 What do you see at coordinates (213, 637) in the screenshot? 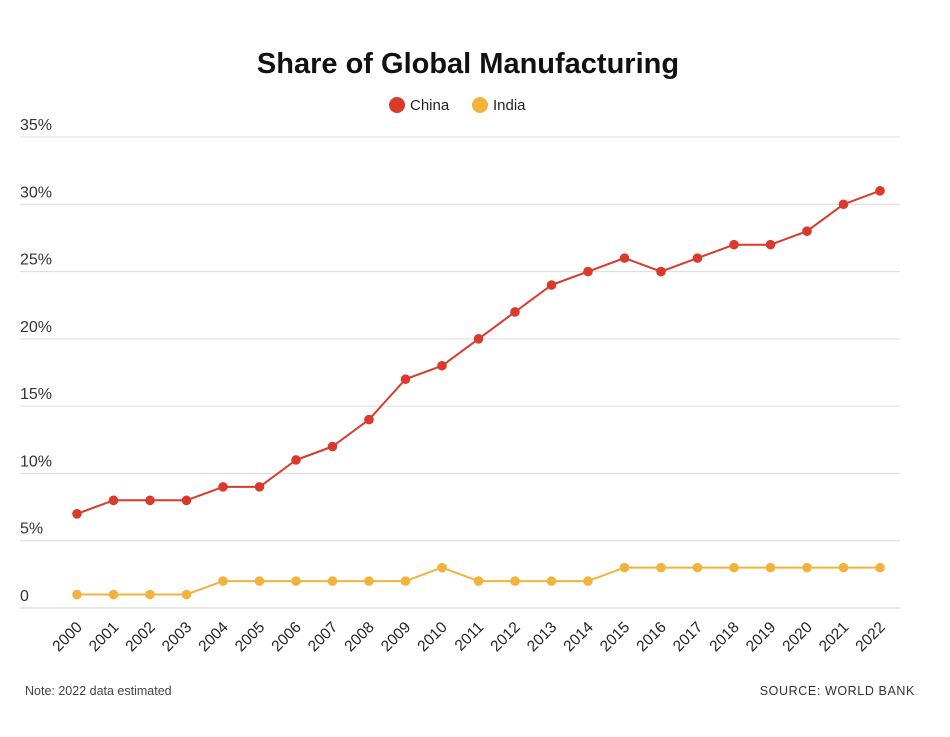
I see `x-tick-label: 2004` at bounding box center [213, 637].